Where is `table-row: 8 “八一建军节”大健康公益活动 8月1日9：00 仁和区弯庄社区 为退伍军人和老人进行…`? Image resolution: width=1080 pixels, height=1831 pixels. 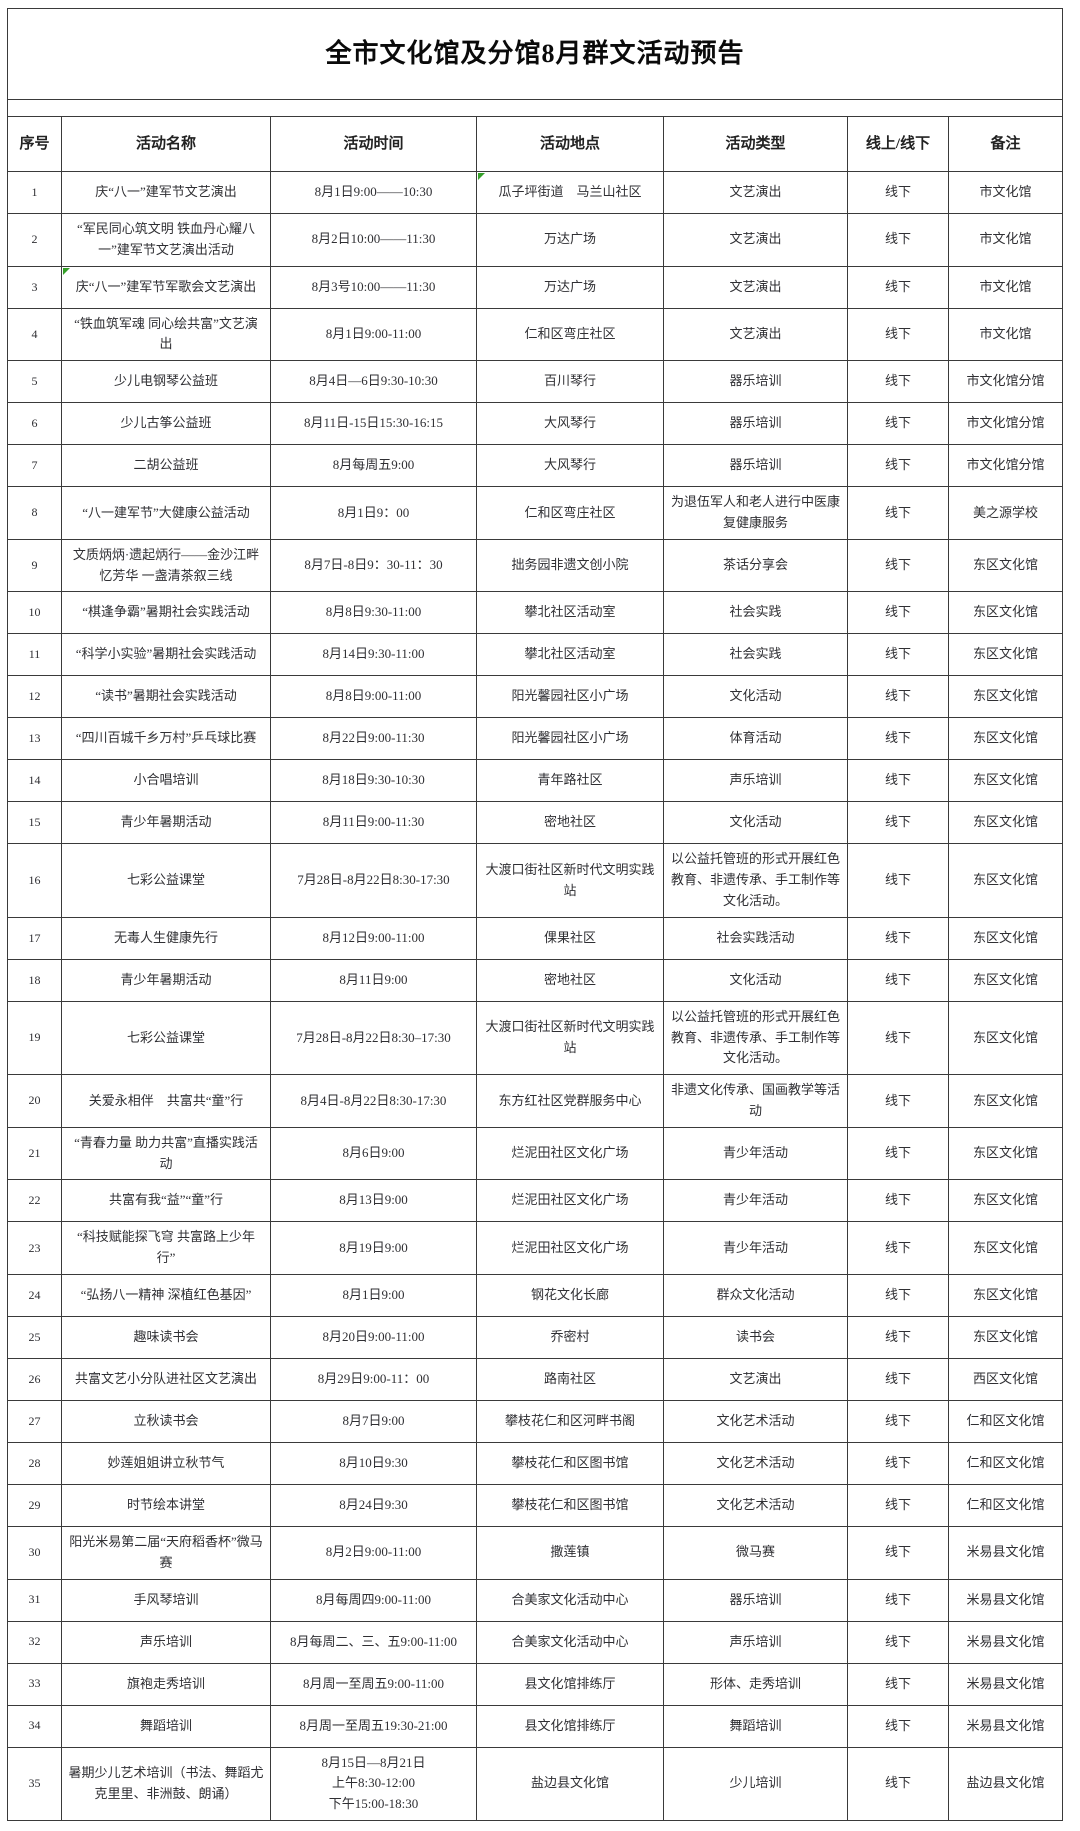
table-row: 8 “八一建军节”大健康公益活动 8月1日9：00 仁和区弯庄社区 为退伍军人和老人进行… is located at coordinates (535, 513).